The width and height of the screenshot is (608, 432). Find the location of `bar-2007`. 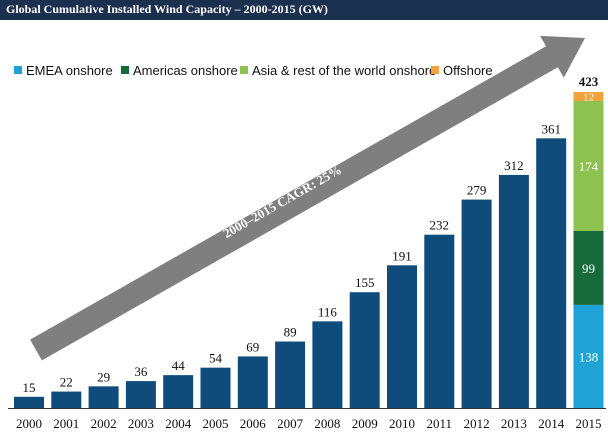

bar-2007 is located at coordinates (290, 374).